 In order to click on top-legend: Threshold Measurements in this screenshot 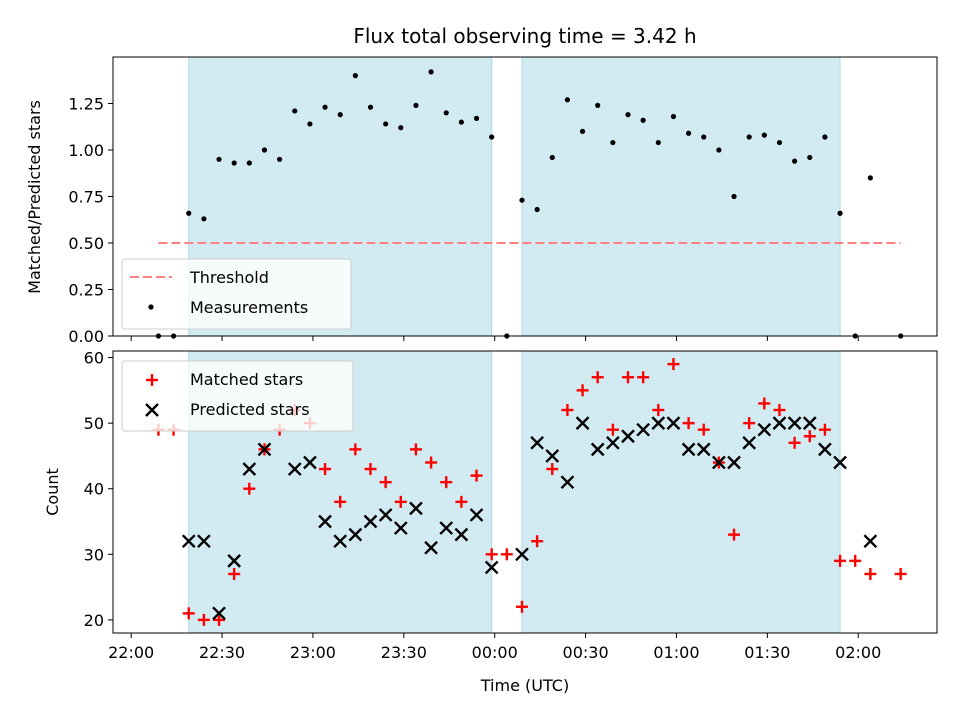, I will do `click(236, 294)`.